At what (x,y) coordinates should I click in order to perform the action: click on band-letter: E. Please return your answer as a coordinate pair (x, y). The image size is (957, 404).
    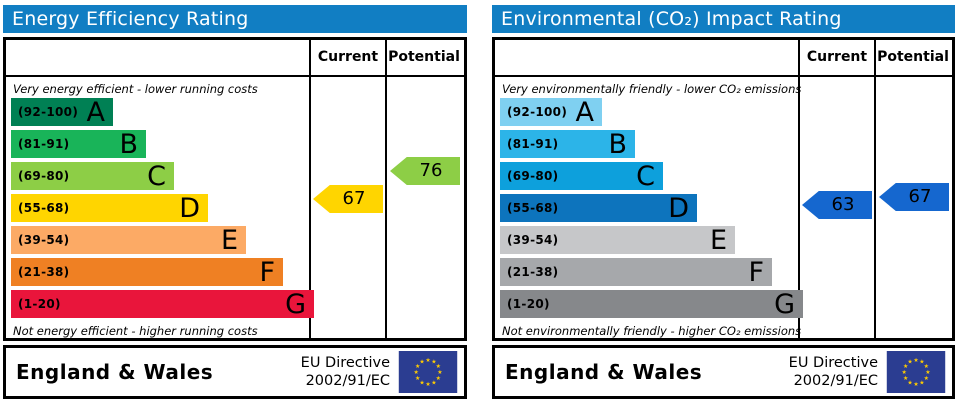
    Looking at the image, I should click on (718, 240).